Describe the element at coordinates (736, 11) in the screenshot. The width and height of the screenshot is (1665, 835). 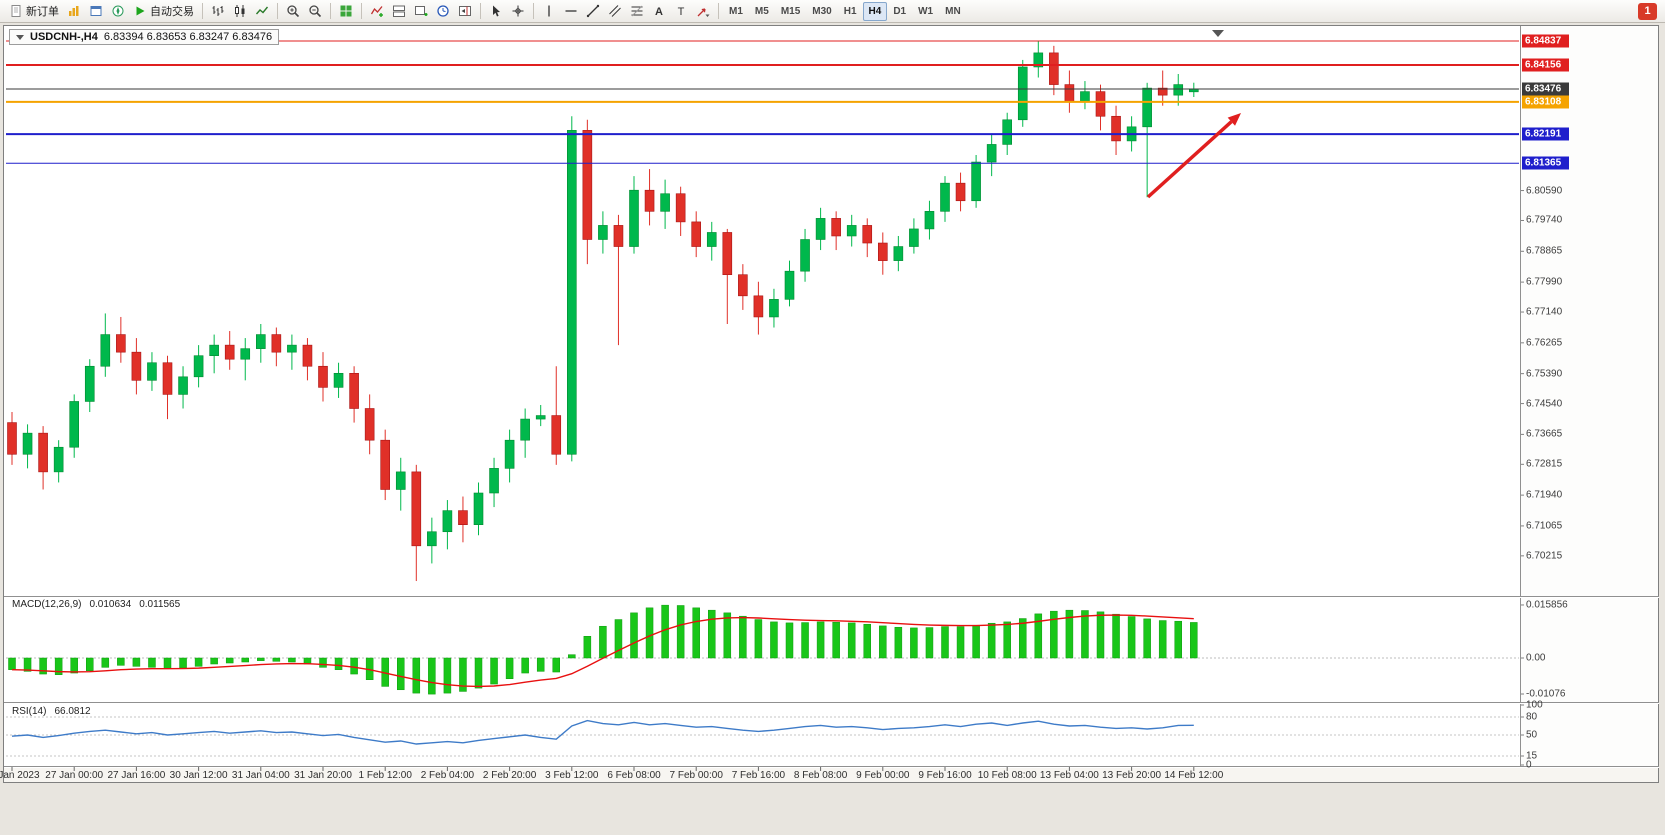
I see `timeframe-m1-button: M1` at that location.